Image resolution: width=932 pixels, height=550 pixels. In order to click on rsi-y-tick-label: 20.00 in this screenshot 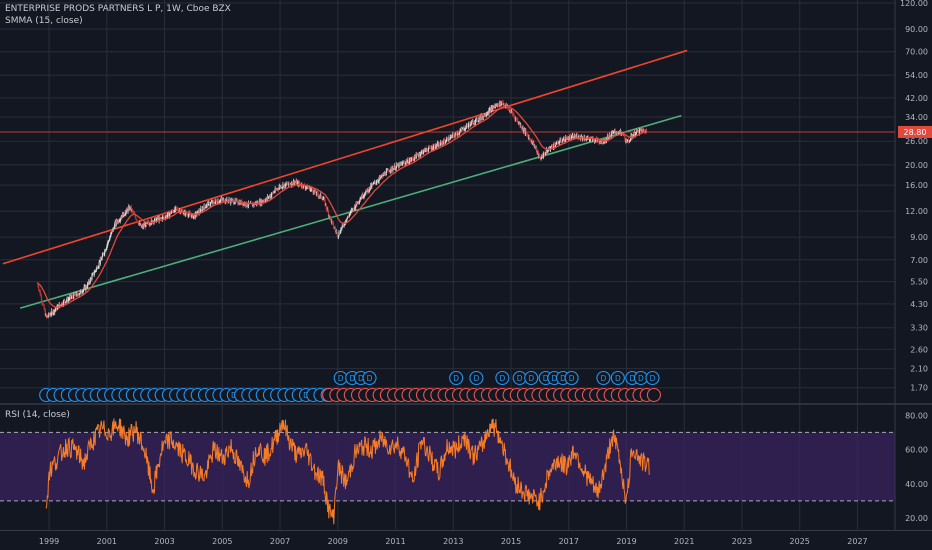, I will do `click(916, 518)`.